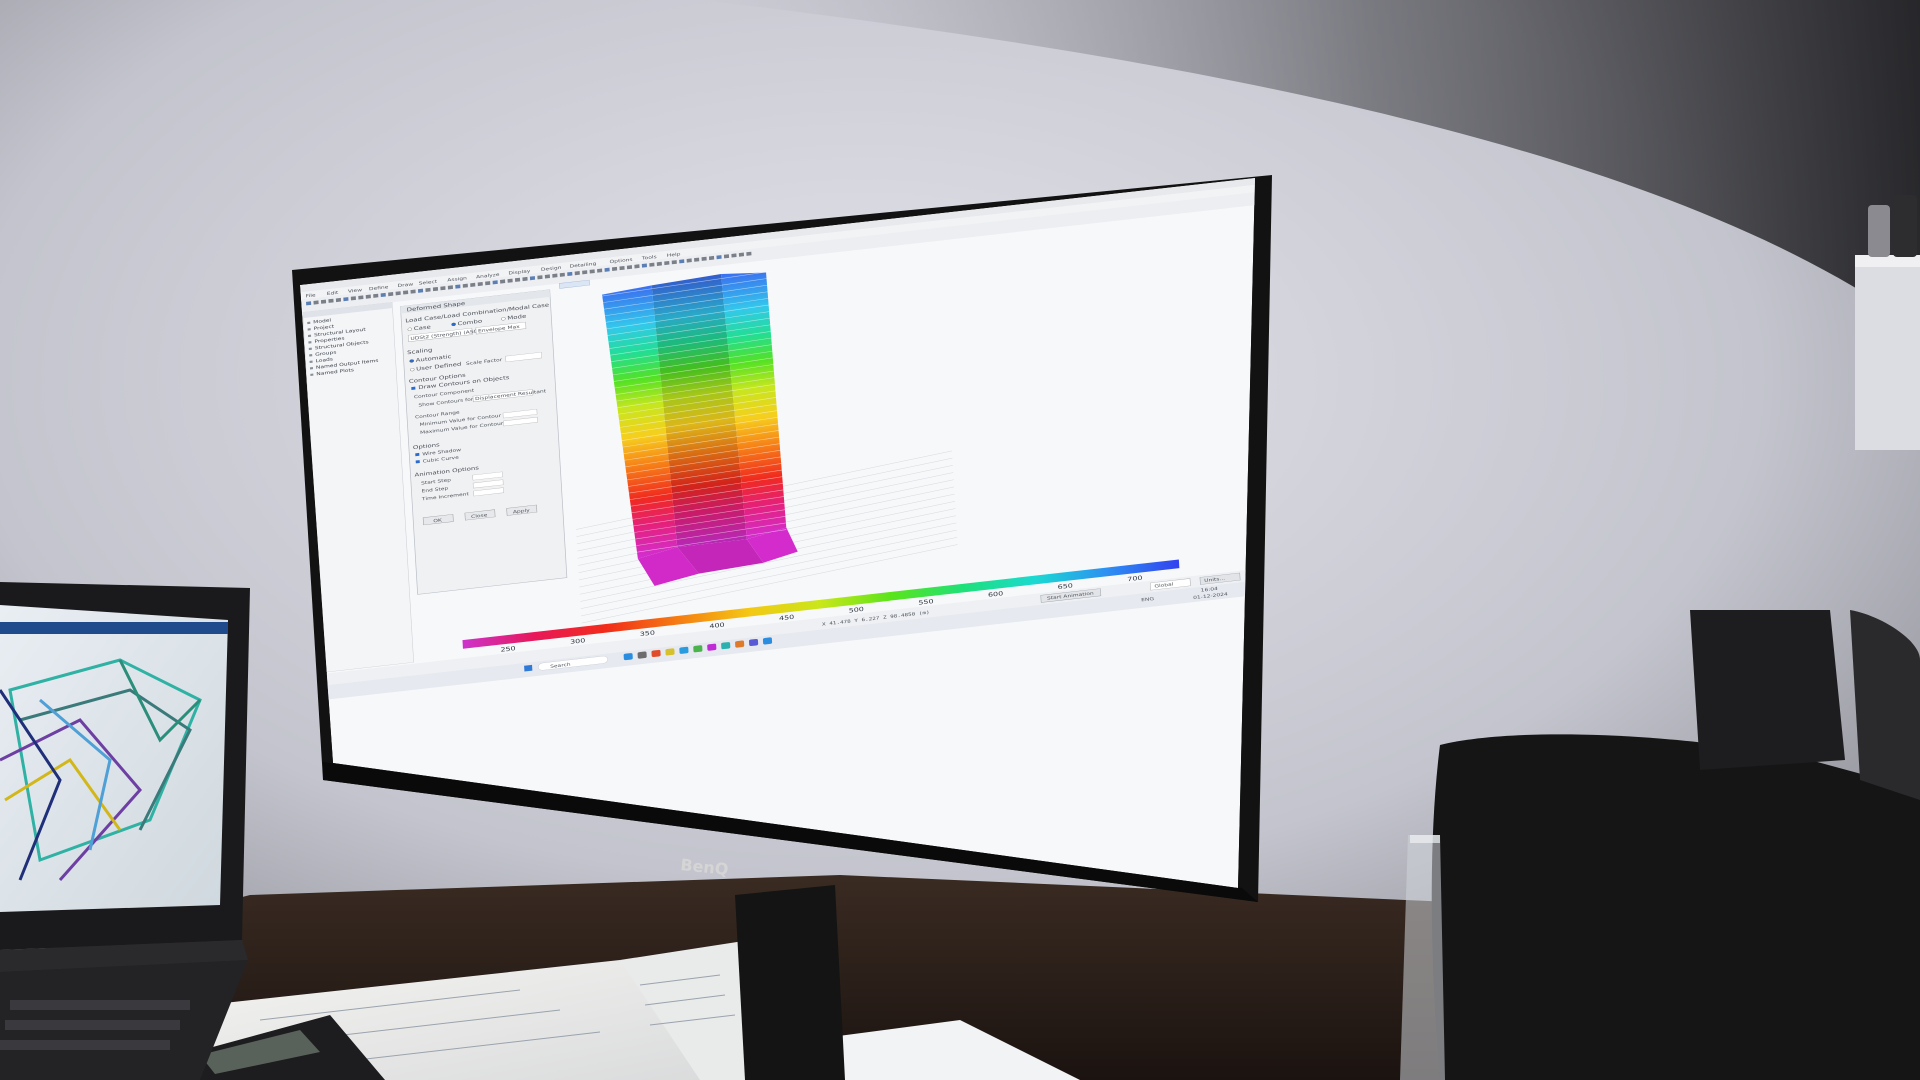 The image size is (1920, 1080). Describe the element at coordinates (438, 520) in the screenshot. I see `ok-button` at that location.